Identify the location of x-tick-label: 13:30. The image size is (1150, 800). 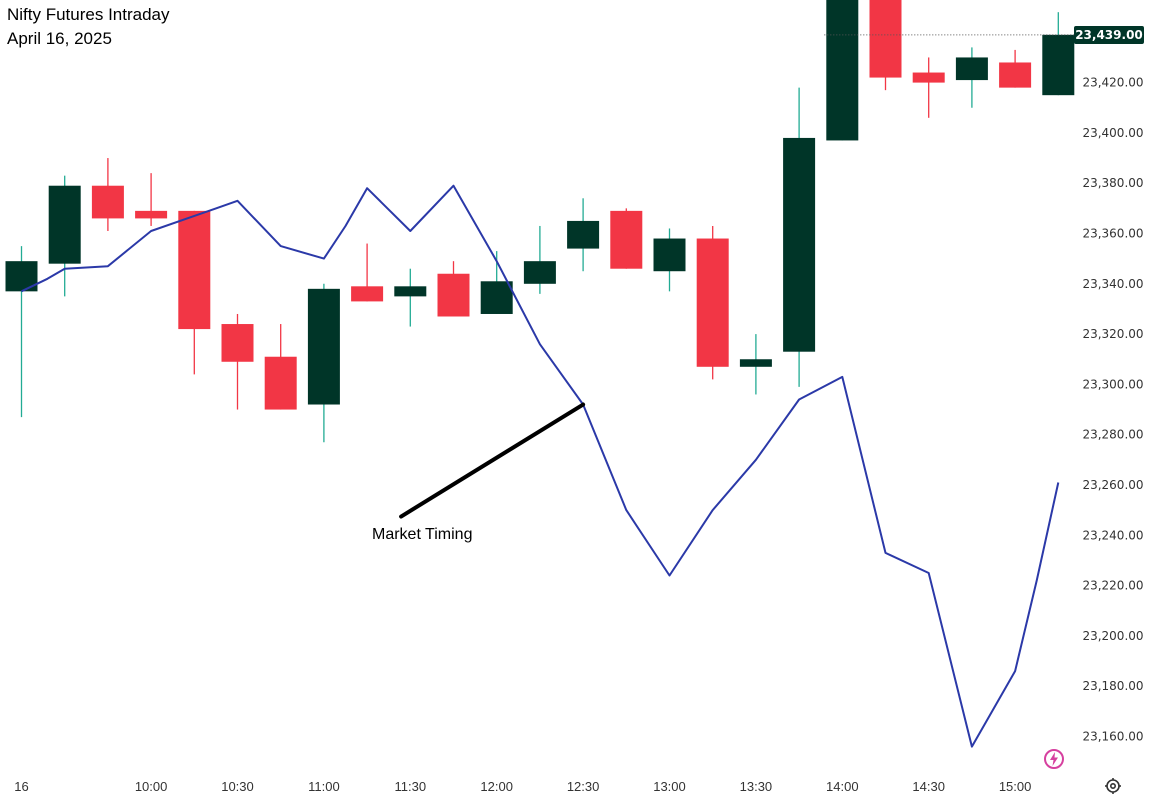
(756, 786).